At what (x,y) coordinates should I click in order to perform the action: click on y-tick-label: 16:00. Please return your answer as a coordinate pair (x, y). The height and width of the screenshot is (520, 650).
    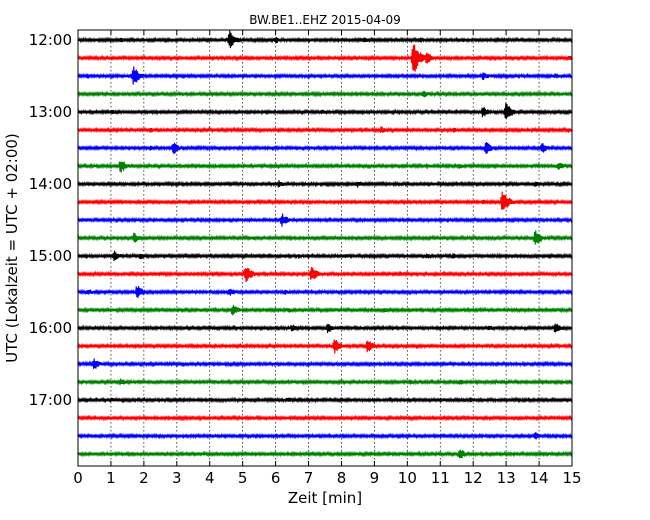
    Looking at the image, I should click on (50, 328).